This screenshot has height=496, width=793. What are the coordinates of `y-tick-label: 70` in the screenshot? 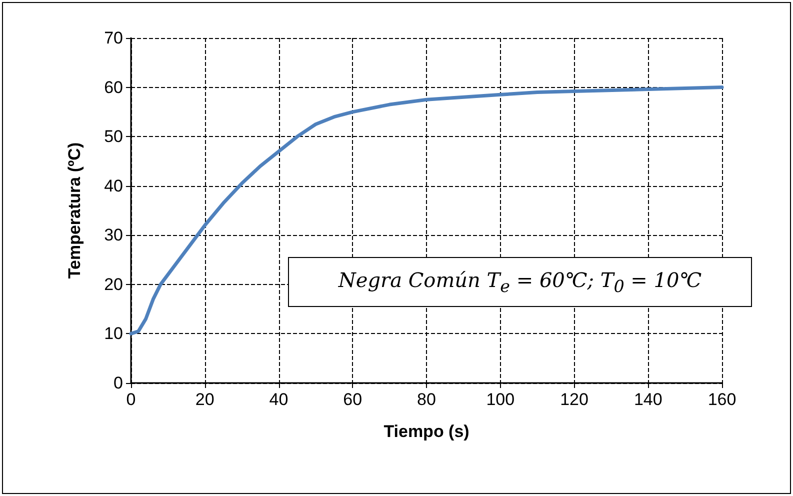 It's located at (113, 38).